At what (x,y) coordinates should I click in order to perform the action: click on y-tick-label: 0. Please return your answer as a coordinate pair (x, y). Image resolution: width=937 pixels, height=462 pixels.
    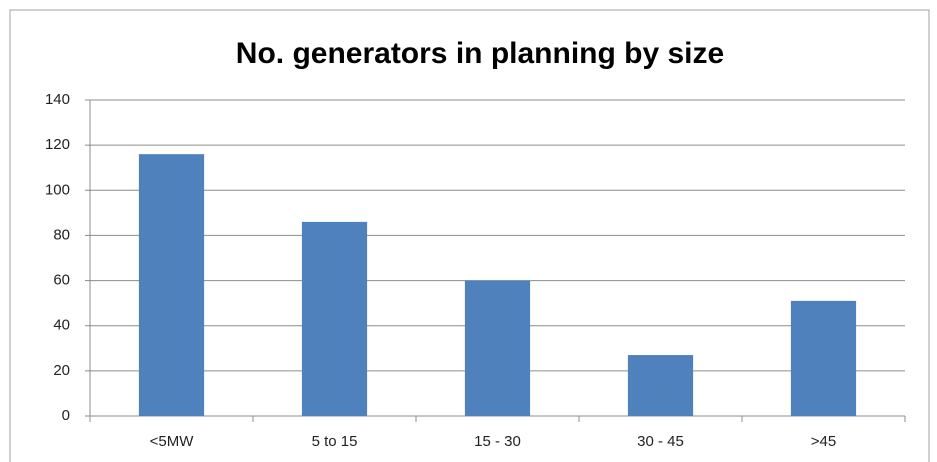
    Looking at the image, I should click on (66, 415).